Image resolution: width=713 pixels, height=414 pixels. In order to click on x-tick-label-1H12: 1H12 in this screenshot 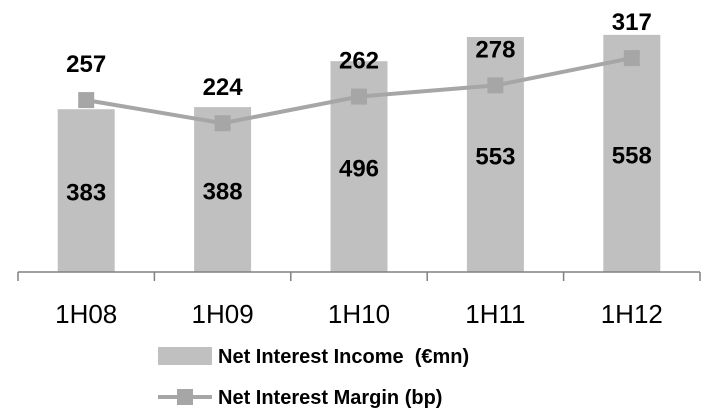, I will do `click(632, 314)`.